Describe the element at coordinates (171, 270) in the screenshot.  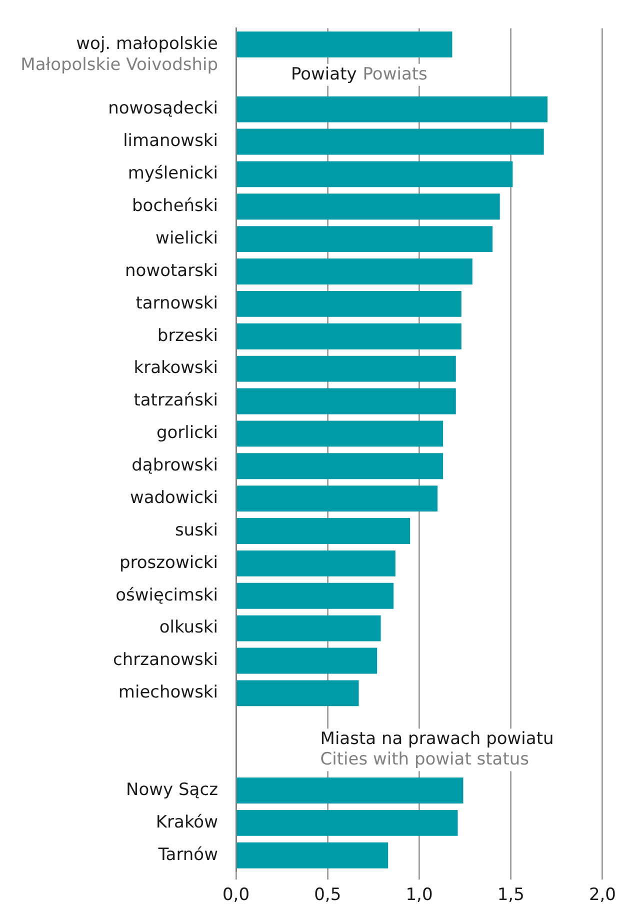
I see `y-tick-label: nowotarski` at that location.